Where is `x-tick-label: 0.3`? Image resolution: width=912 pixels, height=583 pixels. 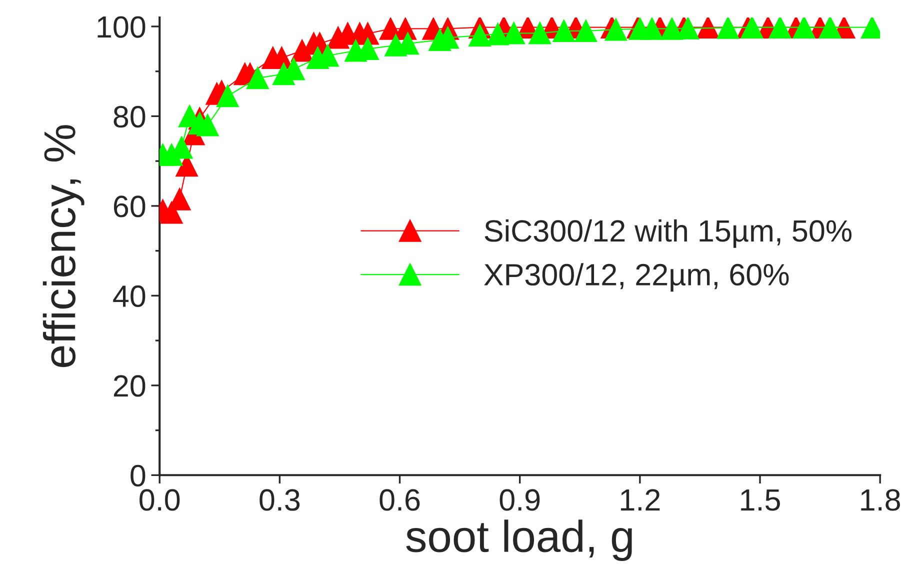 x-tick-label: 0.3 is located at coordinates (280, 500).